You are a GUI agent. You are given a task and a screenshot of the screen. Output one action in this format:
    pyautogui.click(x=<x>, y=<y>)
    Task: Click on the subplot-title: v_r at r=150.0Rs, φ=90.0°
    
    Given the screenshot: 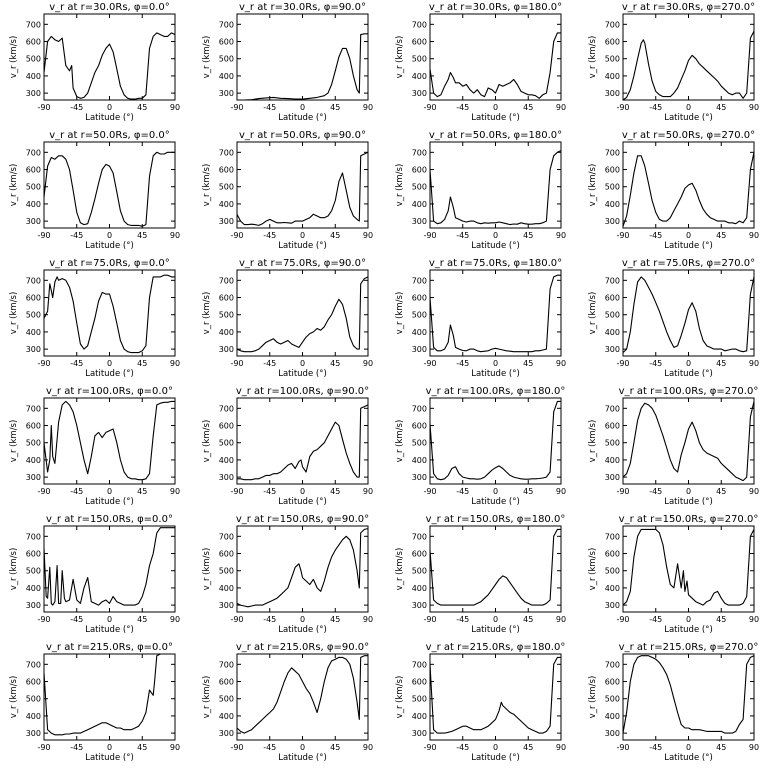 What is the action you would take?
    pyautogui.click(x=302, y=519)
    